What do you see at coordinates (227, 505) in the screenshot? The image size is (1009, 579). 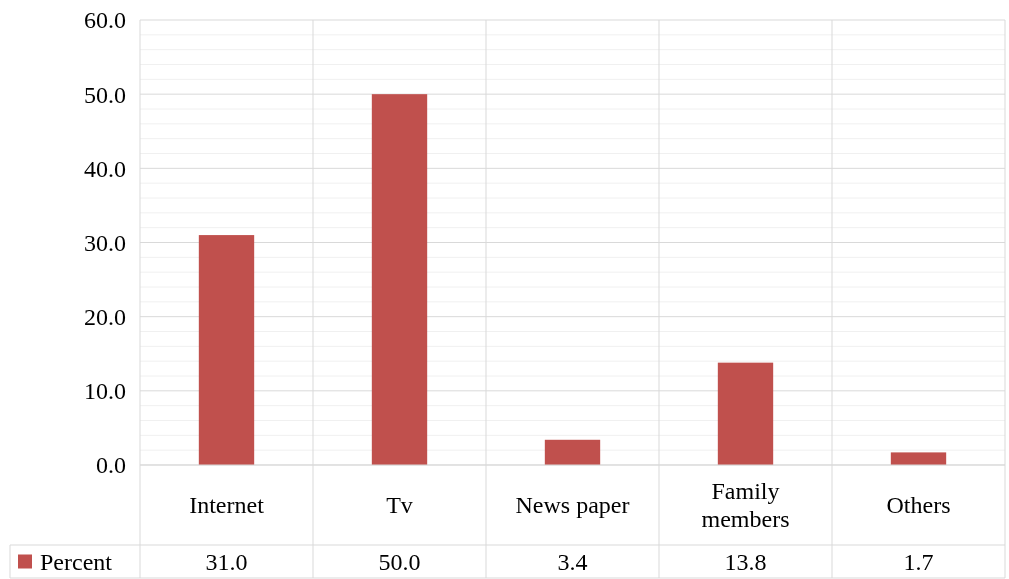 I see `x-tick-label: Internet` at bounding box center [227, 505].